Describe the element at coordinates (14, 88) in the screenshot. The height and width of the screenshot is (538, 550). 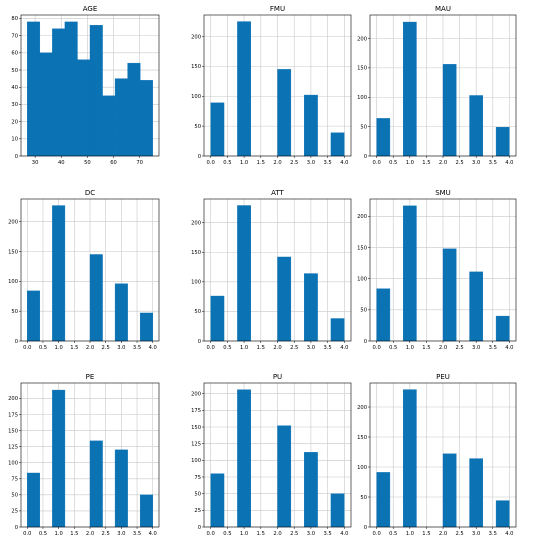
I see `y-tick-label: 40` at that location.